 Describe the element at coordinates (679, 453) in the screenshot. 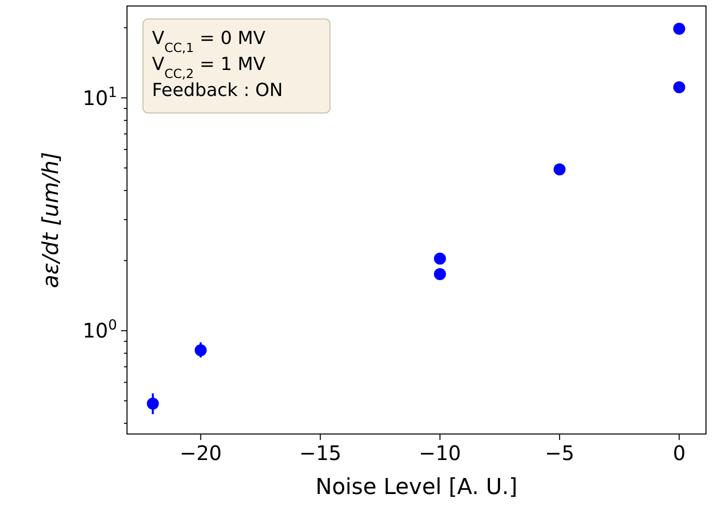

I see `x-tick-label: 0` at that location.